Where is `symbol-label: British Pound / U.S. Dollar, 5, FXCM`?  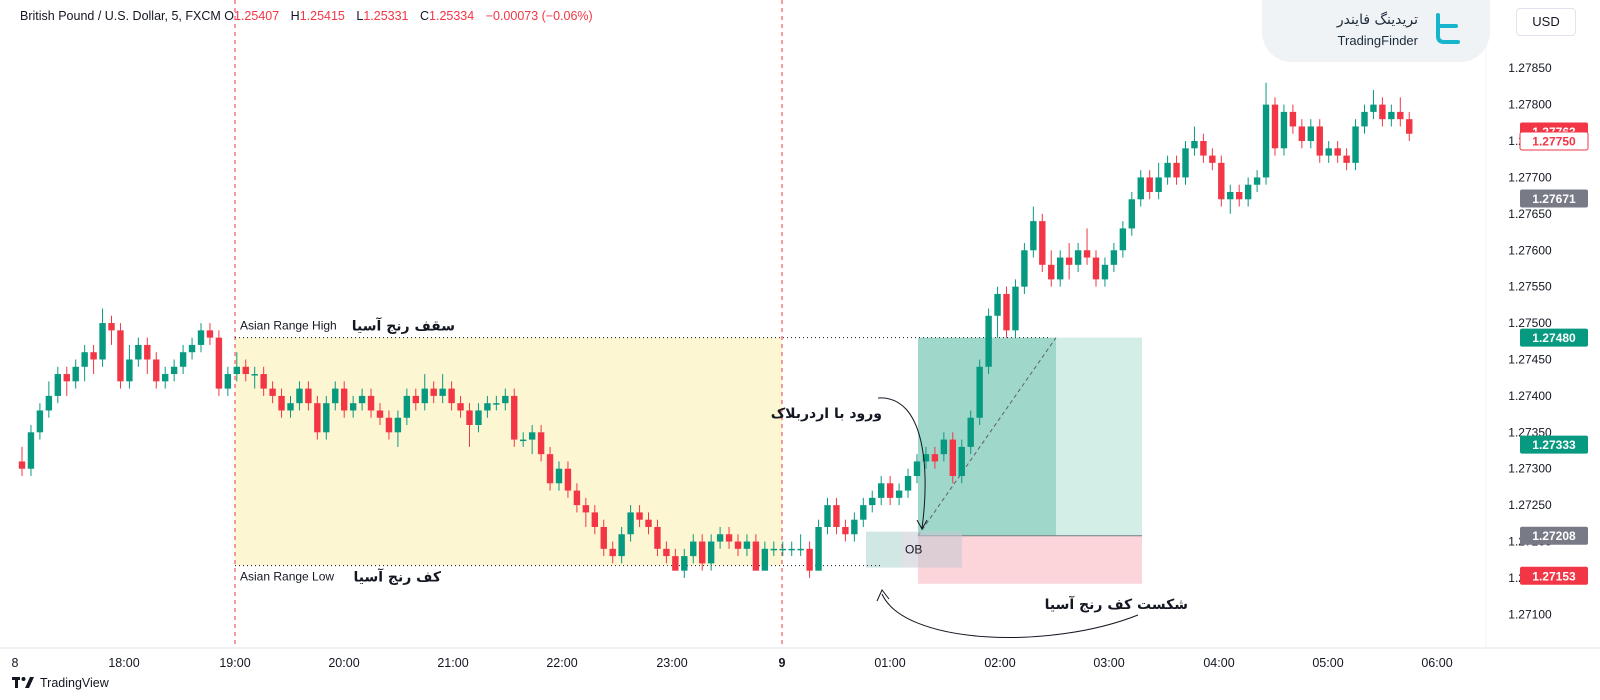
symbol-label: British Pound / U.S. Dollar, 5, FXCM is located at coordinates (120, 16).